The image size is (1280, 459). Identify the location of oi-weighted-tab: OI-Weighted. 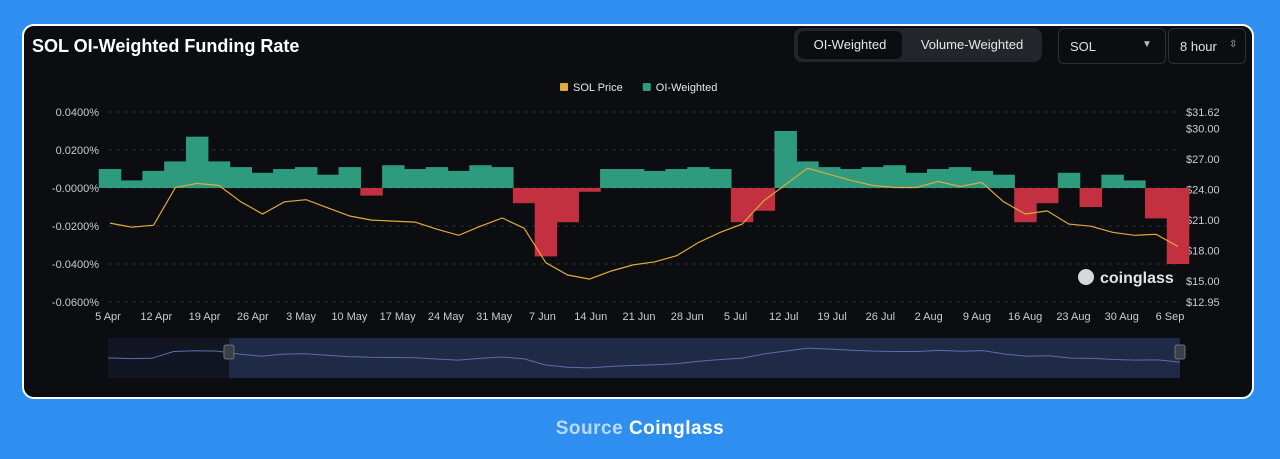
(850, 45).